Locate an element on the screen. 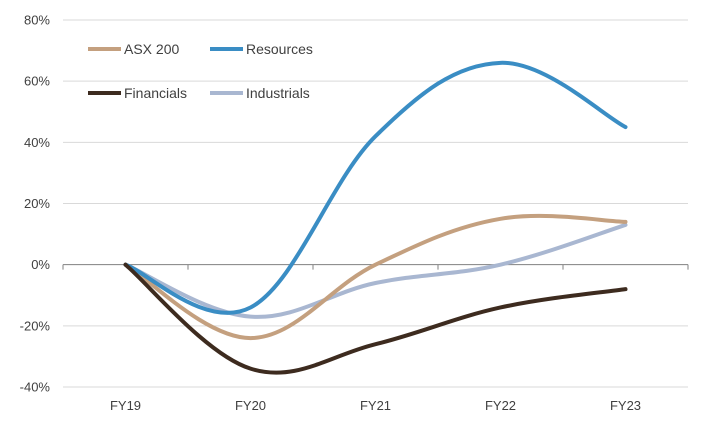 The image size is (701, 422). legend-label: Financials is located at coordinates (155, 93).